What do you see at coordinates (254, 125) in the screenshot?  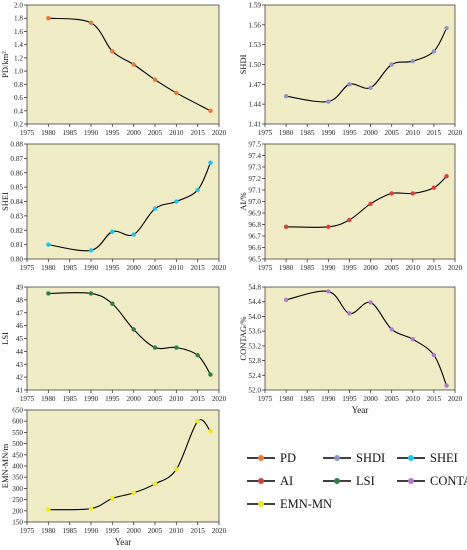 I see `y-tick-label: 1.41` at bounding box center [254, 125].